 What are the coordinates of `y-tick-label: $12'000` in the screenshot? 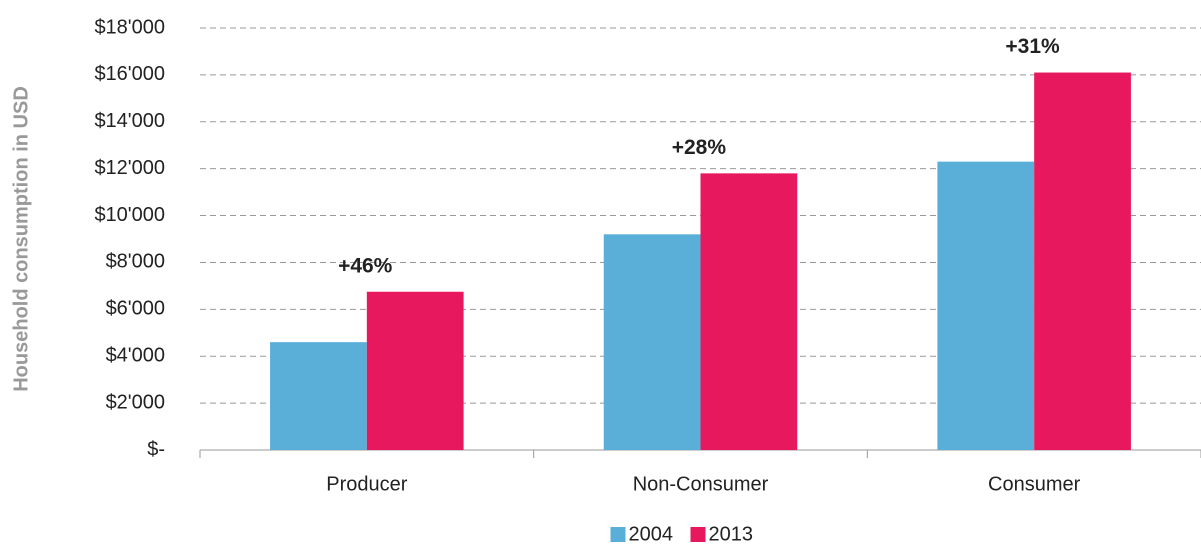 It's located at (129, 168).